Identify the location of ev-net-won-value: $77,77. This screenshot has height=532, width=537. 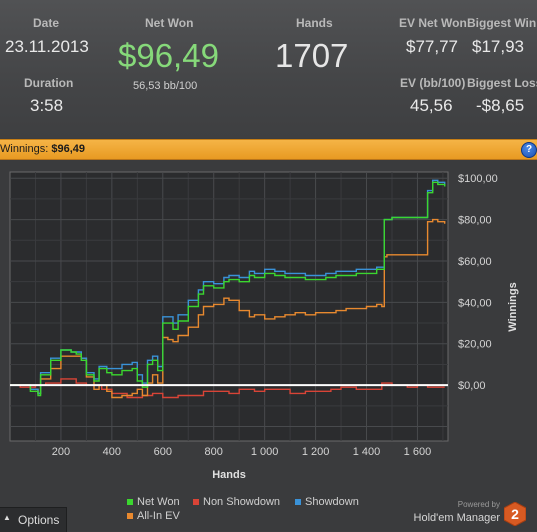
(432, 46).